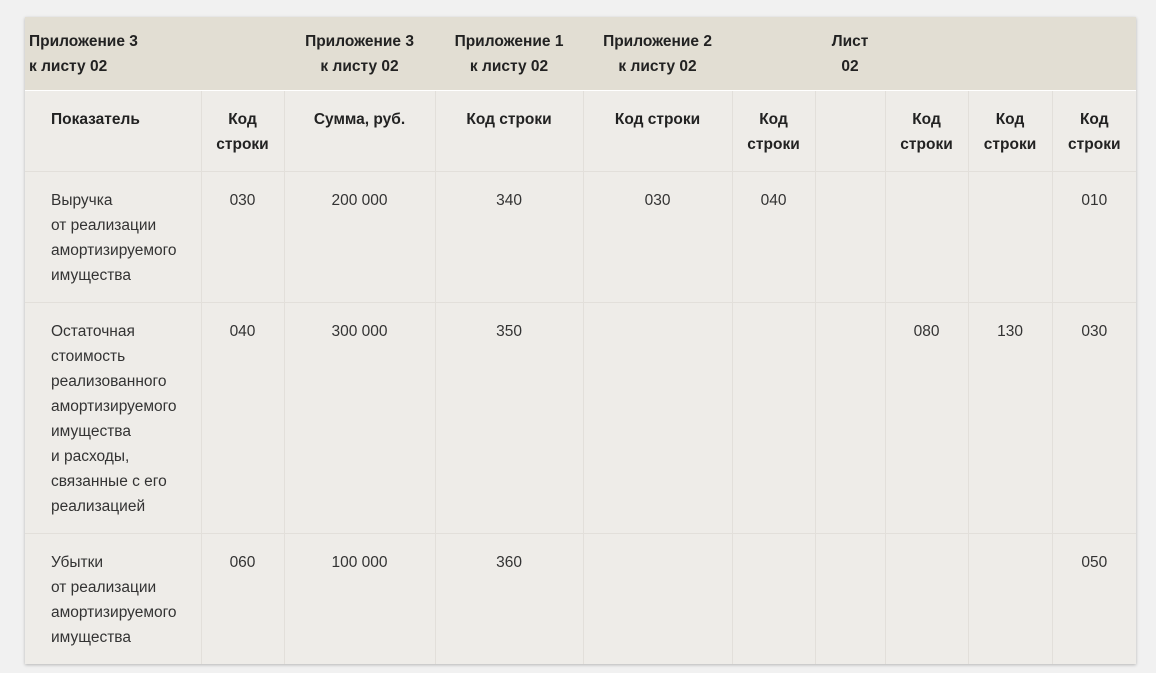 This screenshot has width=1156, height=673. What do you see at coordinates (77, 562) in the screenshot?
I see `text-line: Убытки` at bounding box center [77, 562].